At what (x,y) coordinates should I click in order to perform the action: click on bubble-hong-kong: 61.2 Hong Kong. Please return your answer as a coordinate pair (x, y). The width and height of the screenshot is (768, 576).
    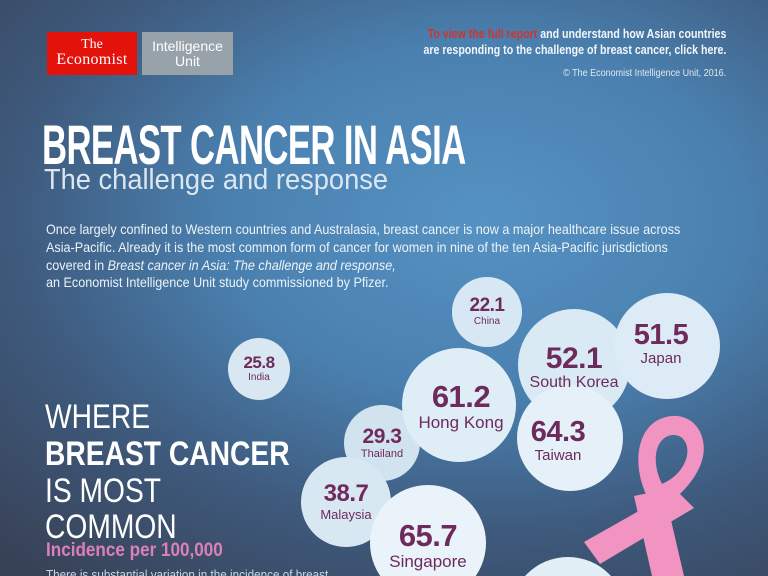
    Looking at the image, I should click on (459, 405).